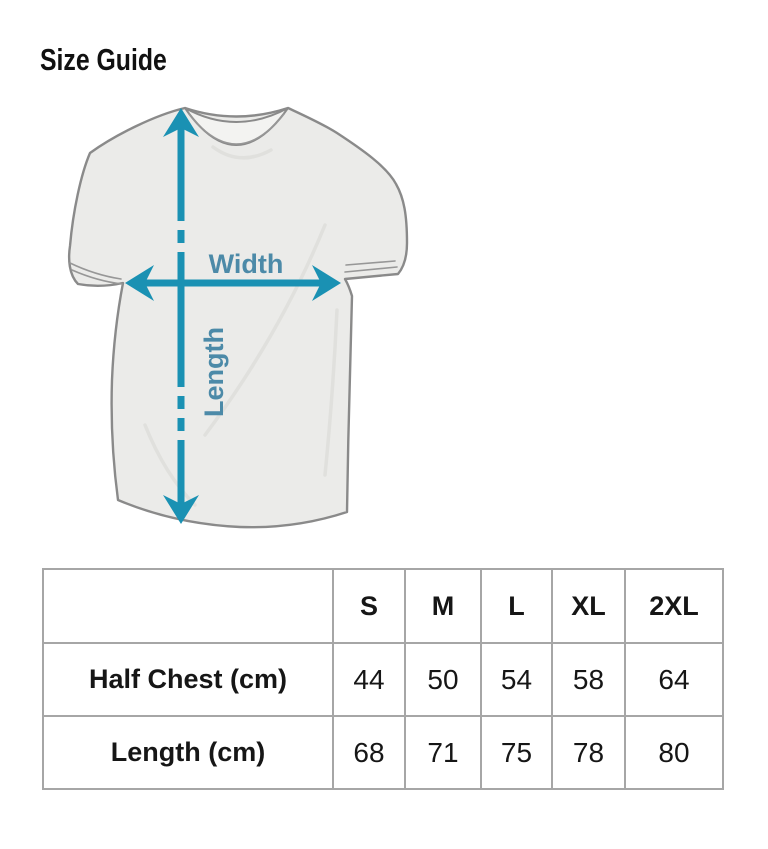 Image resolution: width=768 pixels, height=849 pixels. What do you see at coordinates (674, 679) in the screenshot?
I see `size-value-cell: 64` at bounding box center [674, 679].